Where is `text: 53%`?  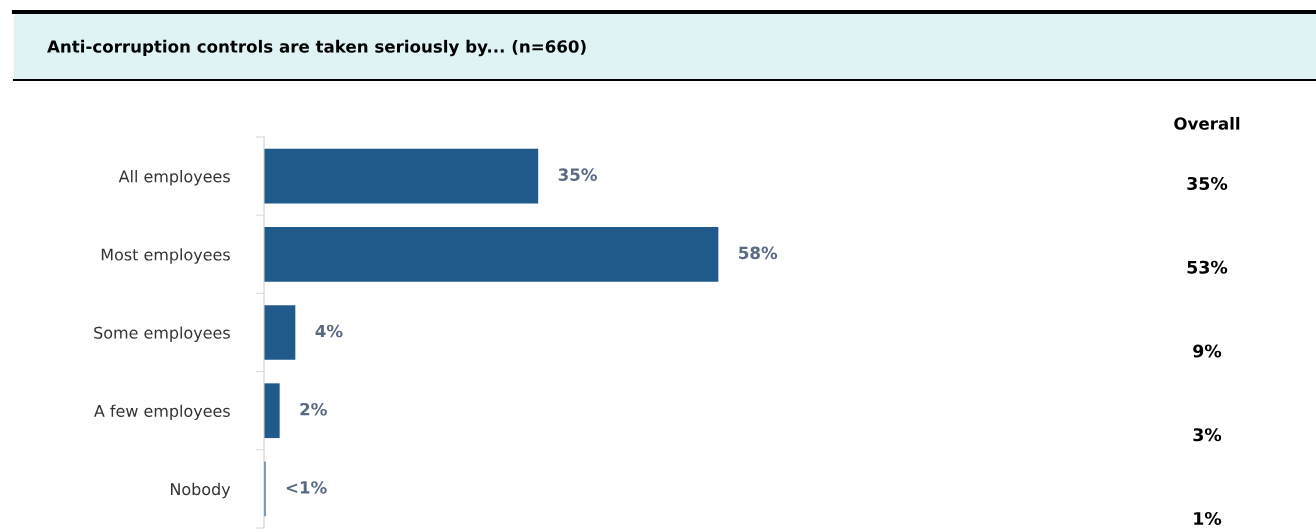
text: 53% is located at coordinates (1207, 267).